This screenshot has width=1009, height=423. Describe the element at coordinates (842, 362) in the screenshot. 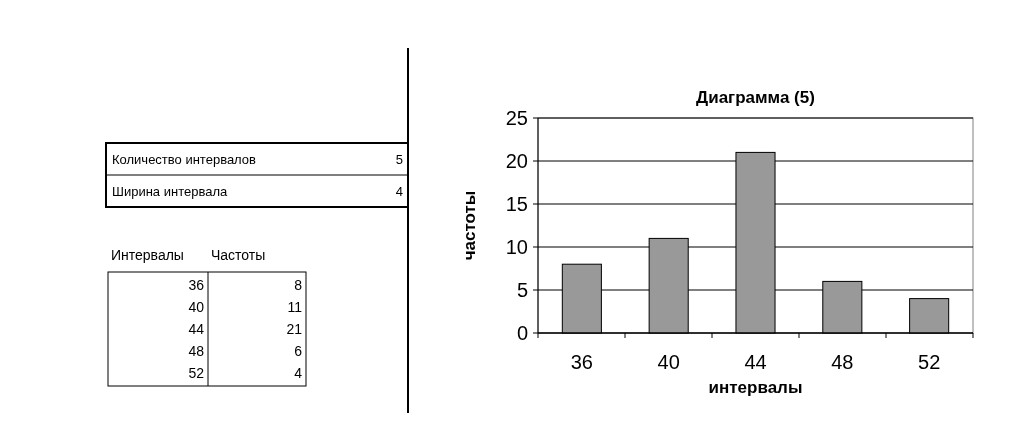

I see `x-tick-label: 48` at that location.